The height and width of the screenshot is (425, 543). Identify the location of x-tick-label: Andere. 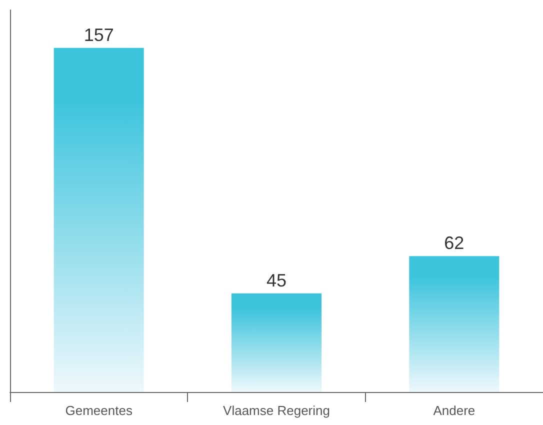
(454, 410).